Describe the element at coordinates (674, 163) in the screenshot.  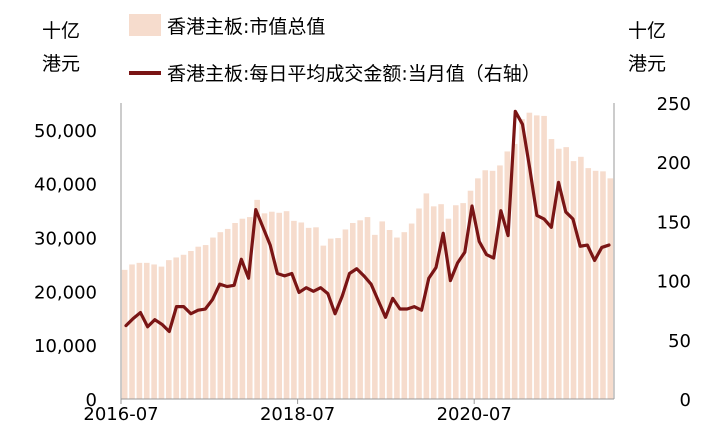
I see `right-tick-label: 200` at that location.